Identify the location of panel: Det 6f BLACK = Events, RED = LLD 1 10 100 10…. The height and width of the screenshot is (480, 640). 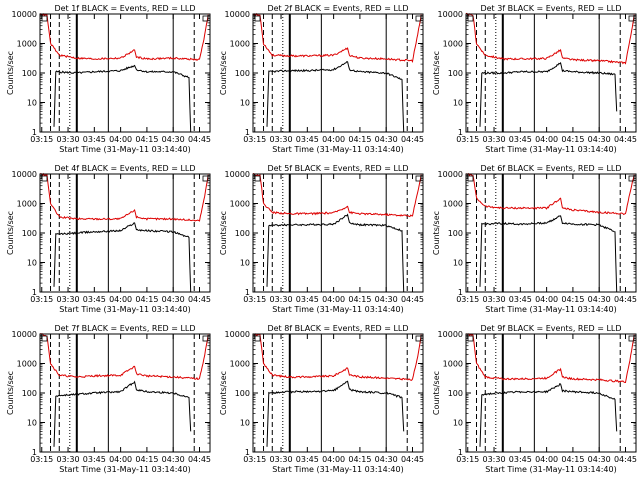
(534, 239).